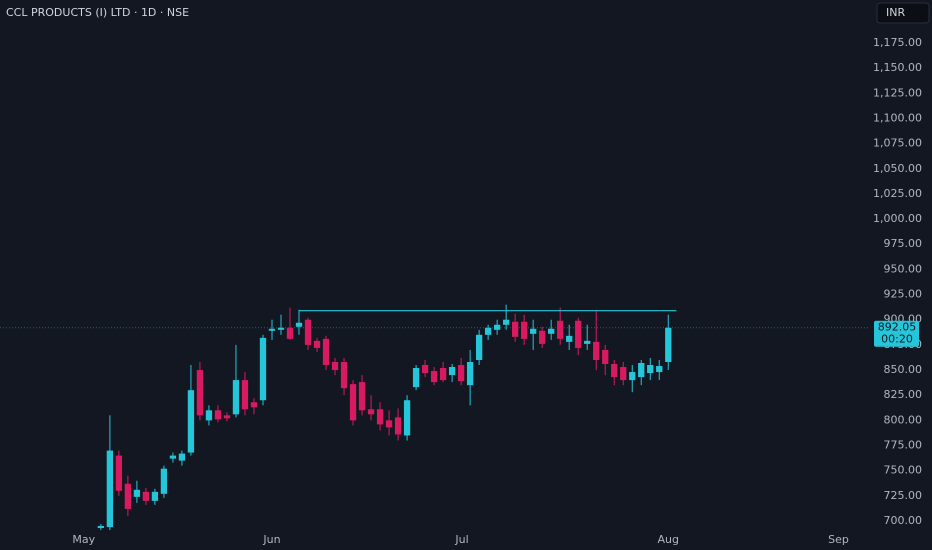 The image size is (932, 550). I want to click on y-tick-label: 825.00, so click(903, 394).